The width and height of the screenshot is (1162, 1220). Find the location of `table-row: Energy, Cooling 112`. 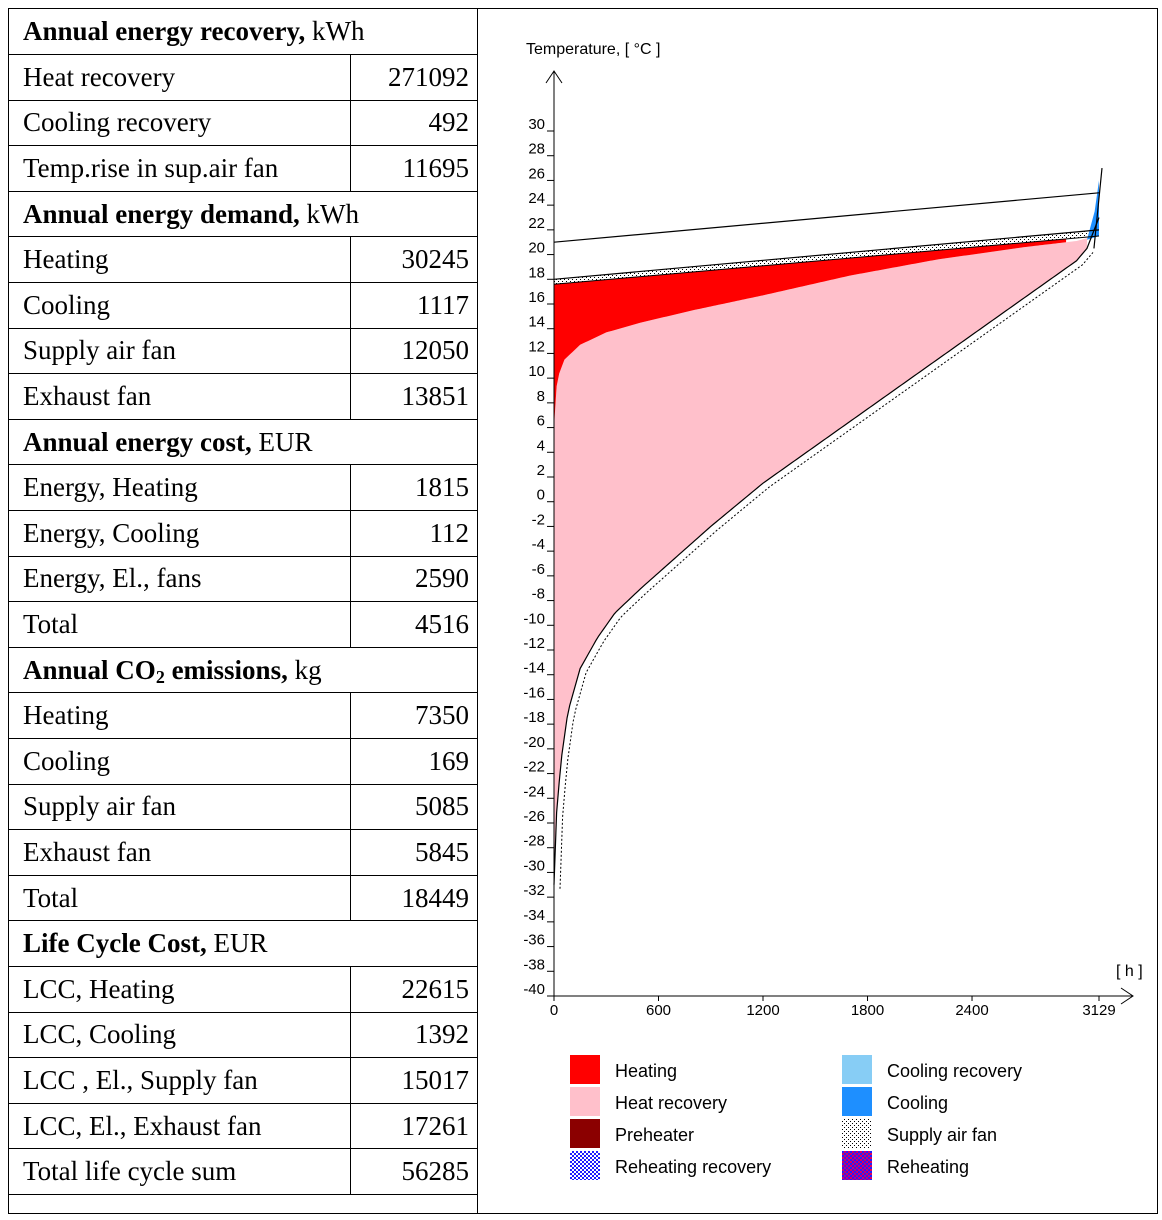

table-row: Energy, Cooling 112 is located at coordinates (243, 533).